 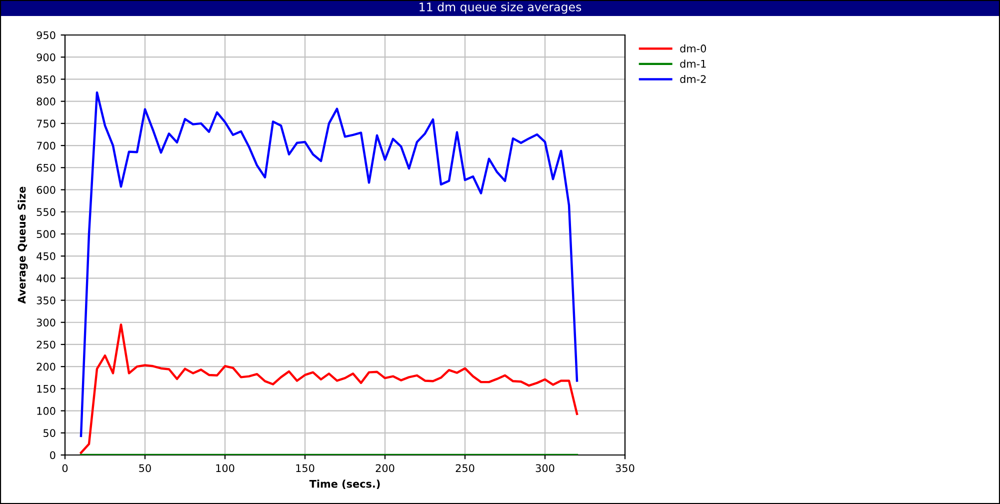 I want to click on x-tick-label: 50, so click(x=145, y=468).